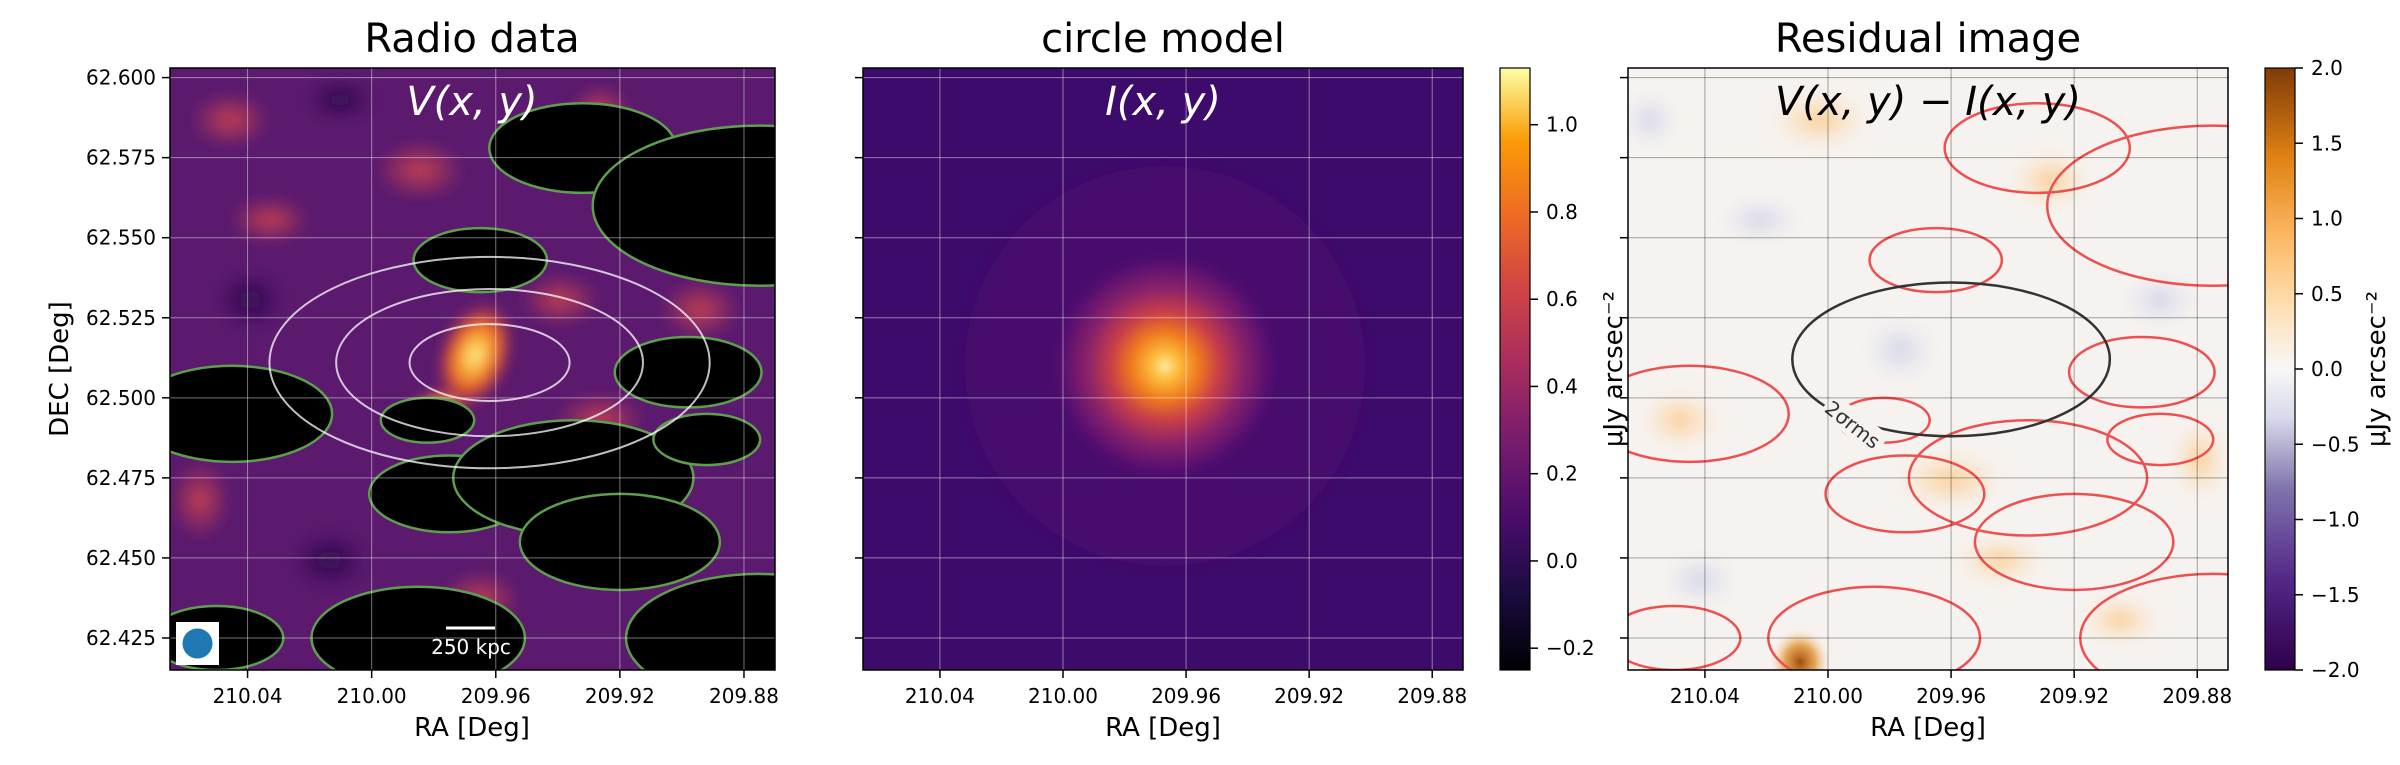  What do you see at coordinates (2377, 369) in the screenshot?
I see `colorbar-residual-label: μJy arcsec⁻²` at bounding box center [2377, 369].